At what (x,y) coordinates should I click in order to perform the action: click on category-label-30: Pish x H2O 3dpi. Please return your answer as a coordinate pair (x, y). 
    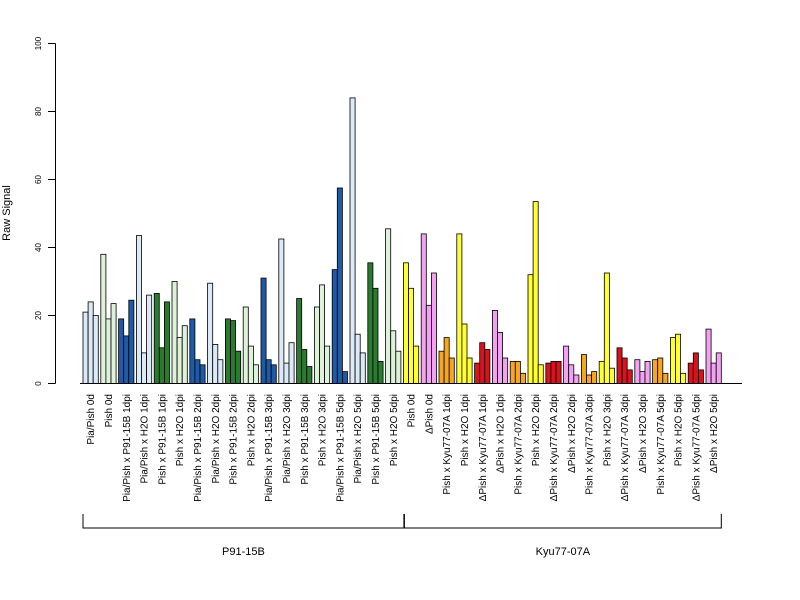
    Looking at the image, I should click on (607, 430).